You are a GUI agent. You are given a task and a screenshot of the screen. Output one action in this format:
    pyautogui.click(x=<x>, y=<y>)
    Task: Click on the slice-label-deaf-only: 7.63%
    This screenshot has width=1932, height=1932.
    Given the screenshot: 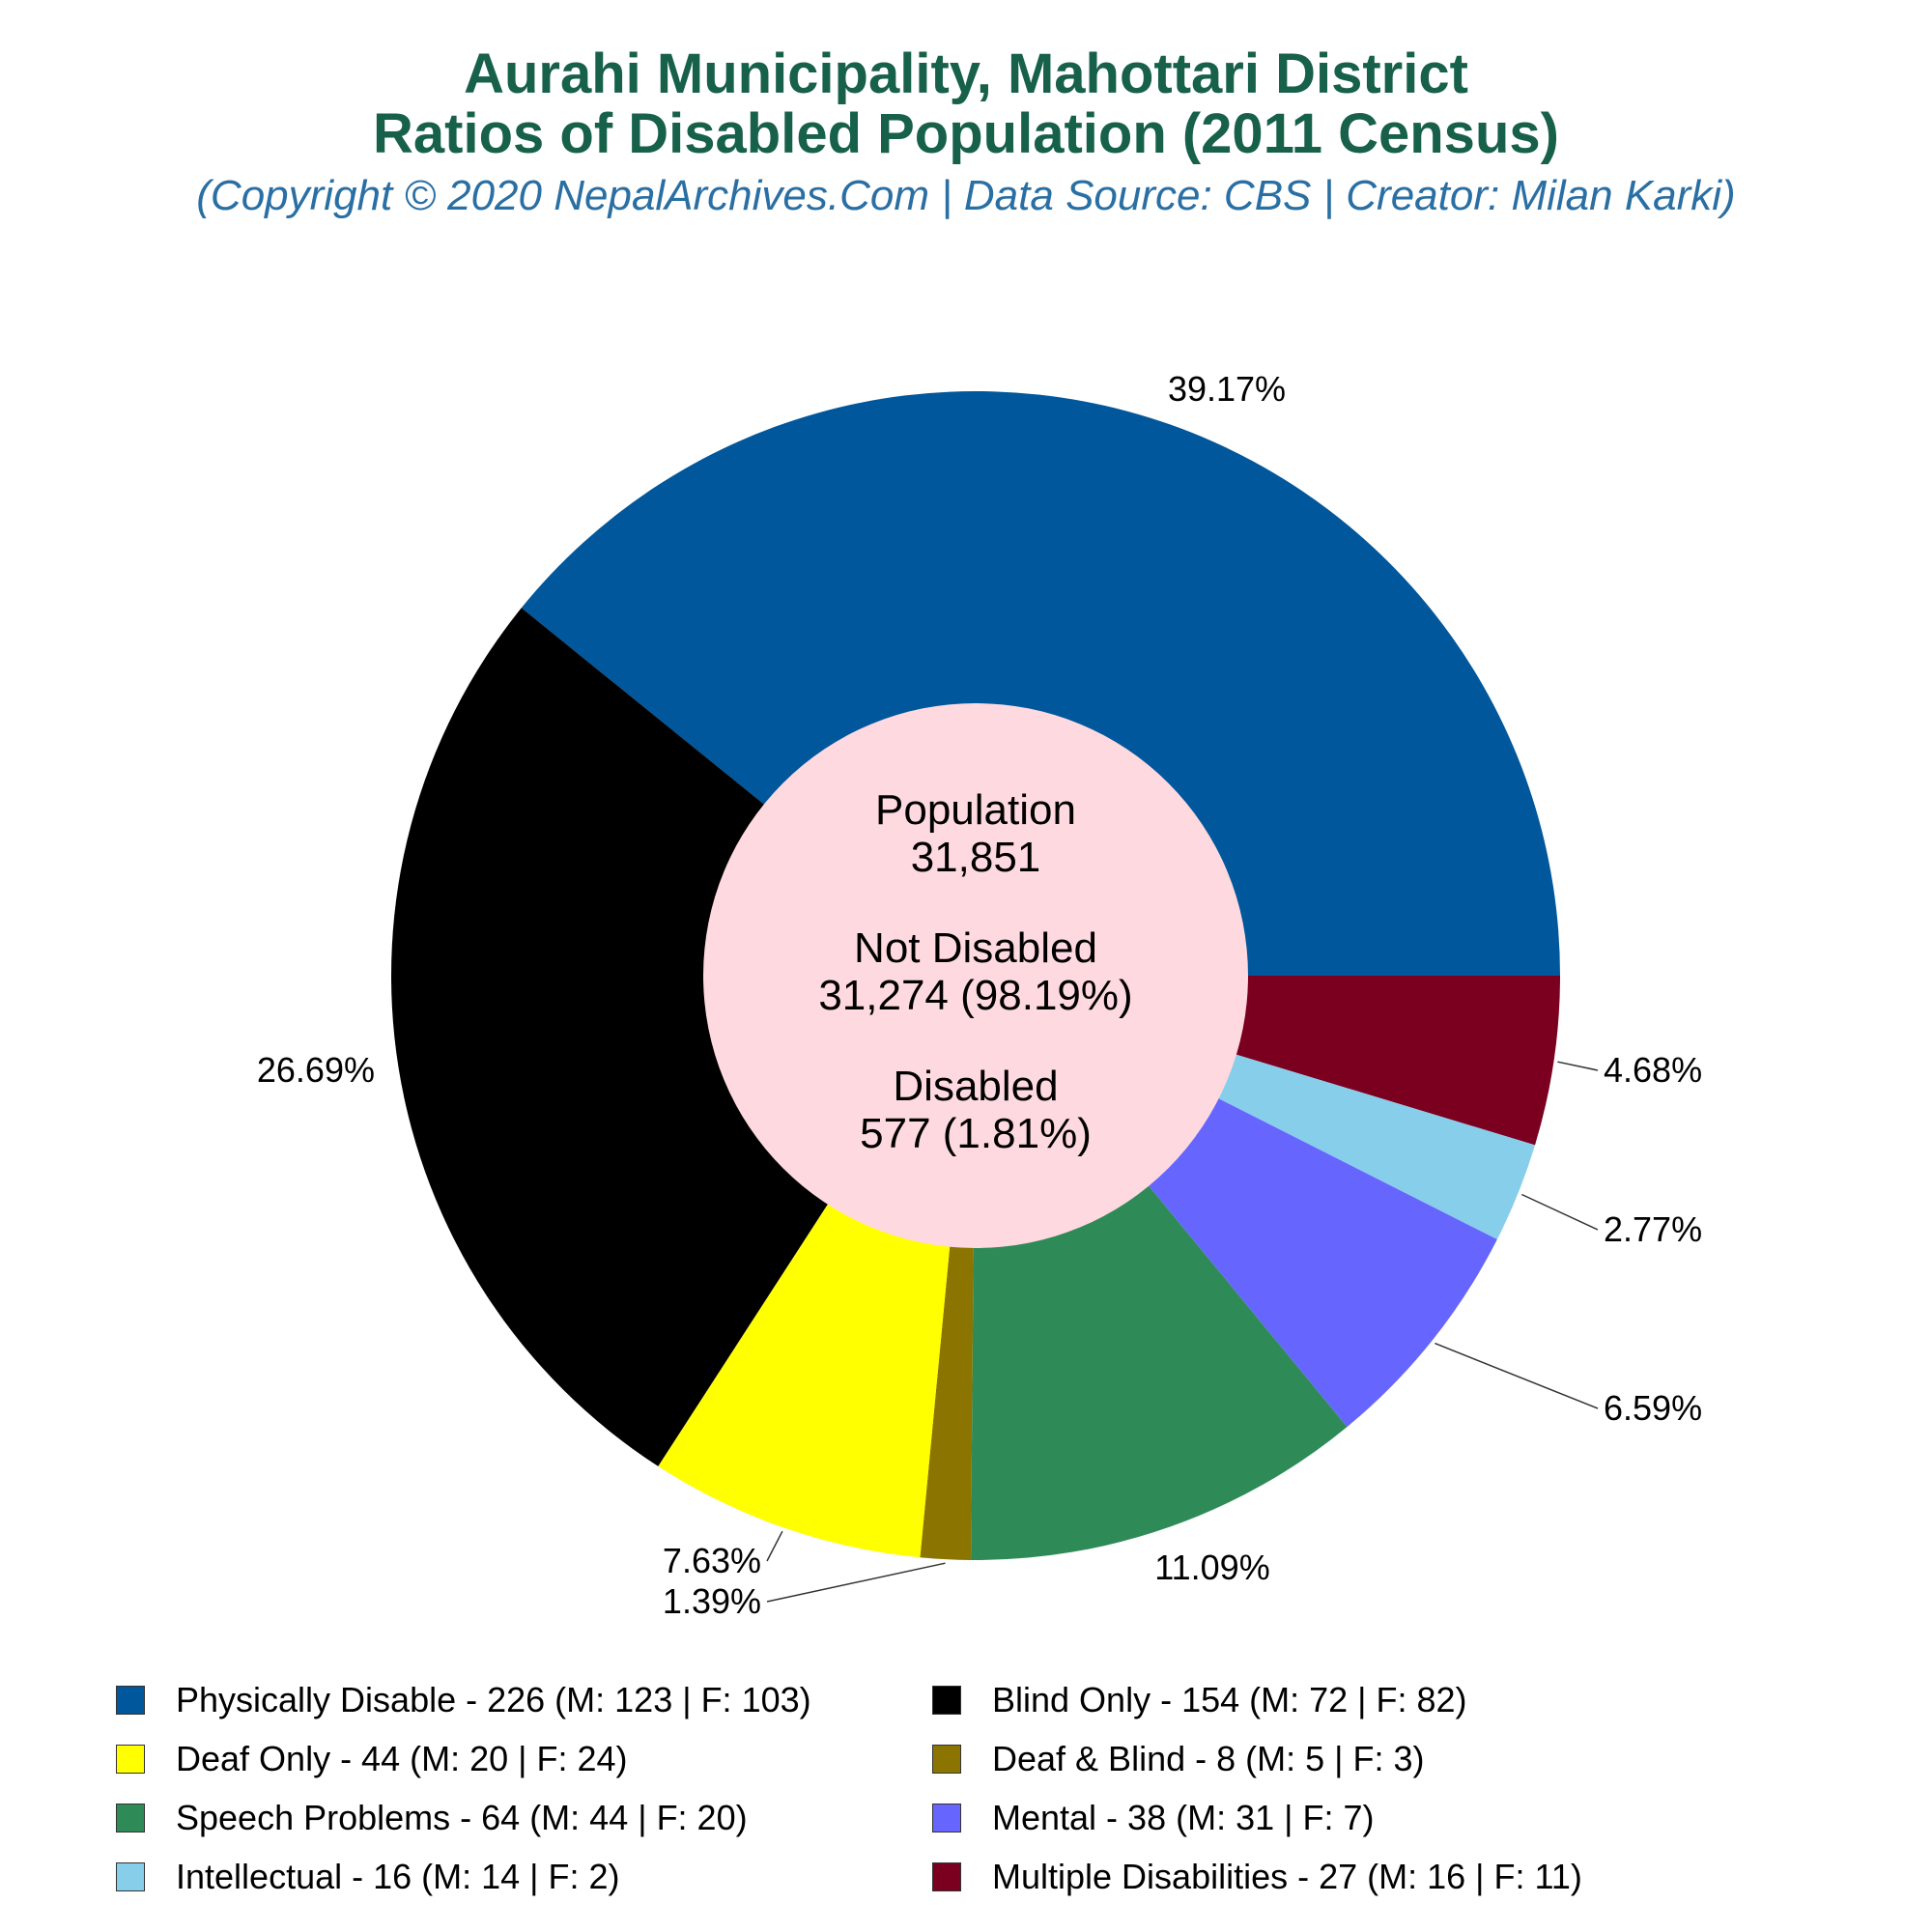 What is the action you would take?
    pyautogui.click(x=712, y=1560)
    